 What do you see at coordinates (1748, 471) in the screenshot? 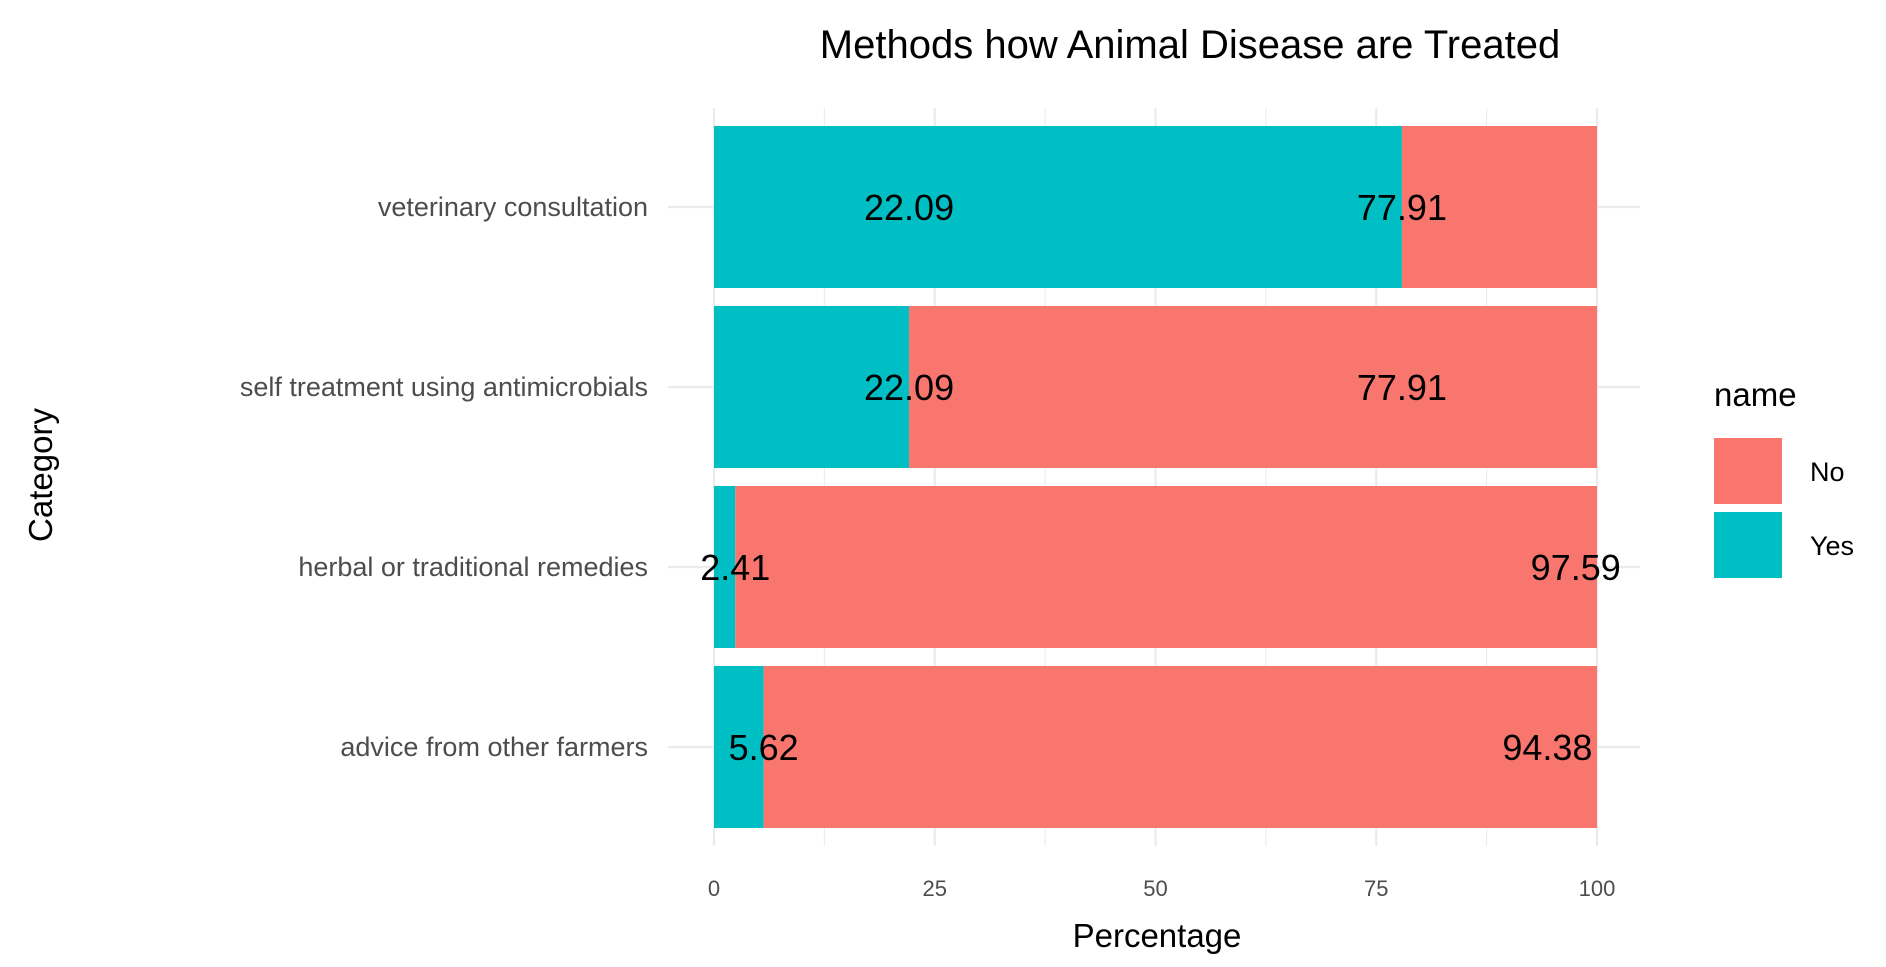
I see `legend-key-no` at bounding box center [1748, 471].